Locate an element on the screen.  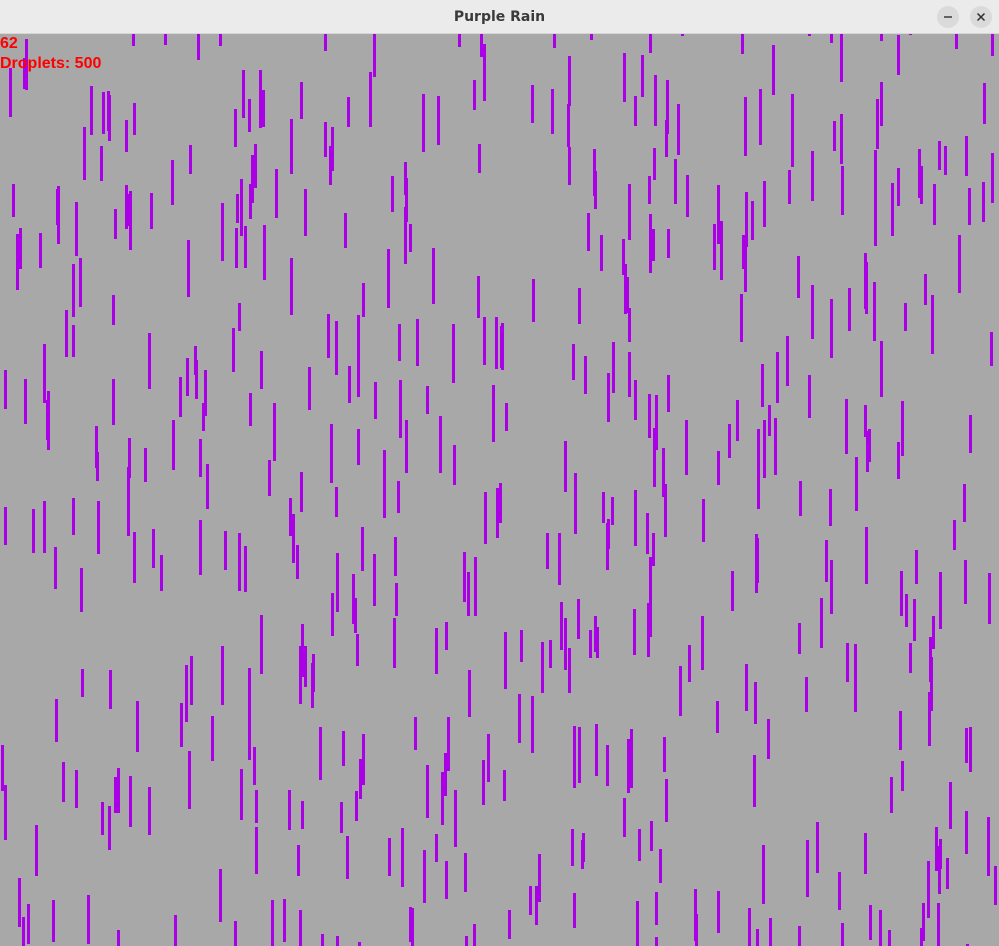
close-button is located at coordinates (981, 17).